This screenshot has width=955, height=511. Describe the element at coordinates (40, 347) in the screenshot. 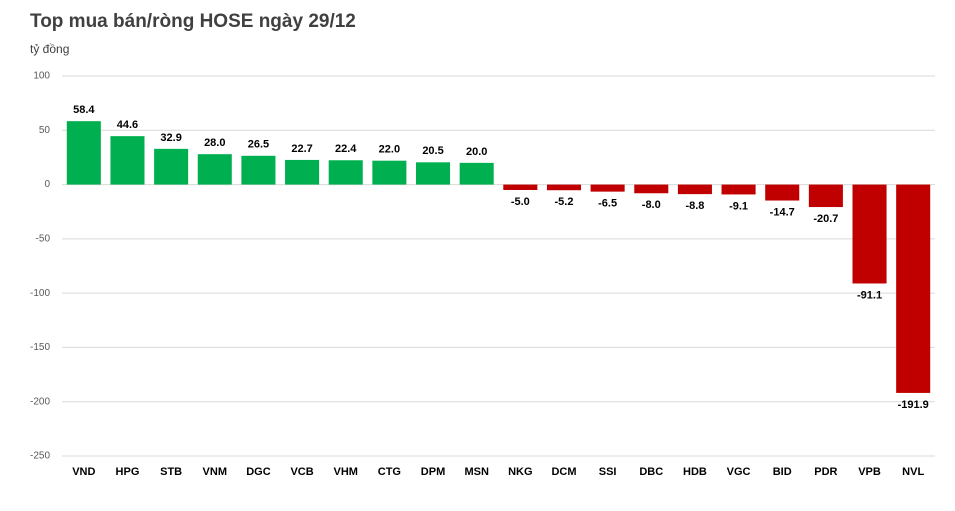

I see `y-tick-label: -150` at that location.